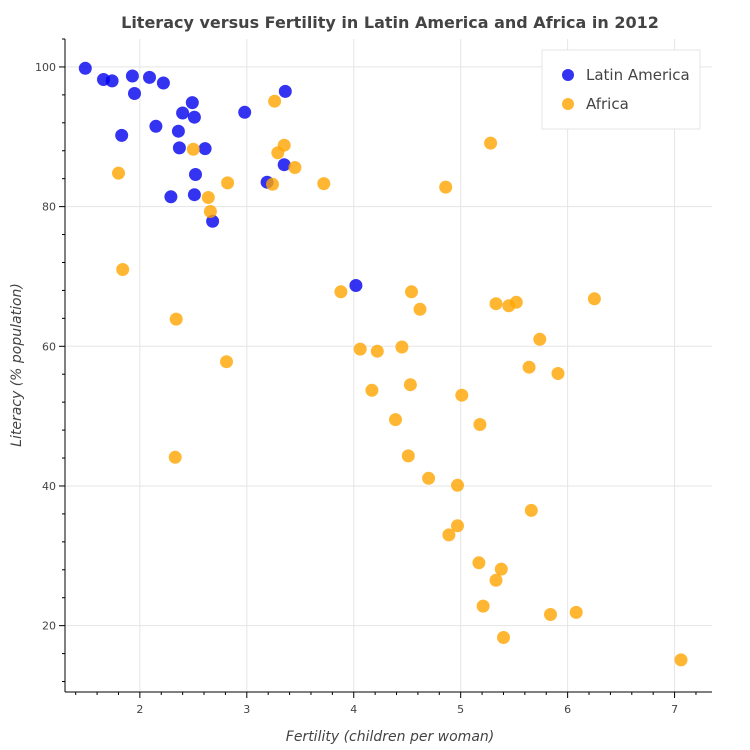 The image size is (750, 750). What do you see at coordinates (607, 104) in the screenshot?
I see `legend-label-africa: Africa` at bounding box center [607, 104].